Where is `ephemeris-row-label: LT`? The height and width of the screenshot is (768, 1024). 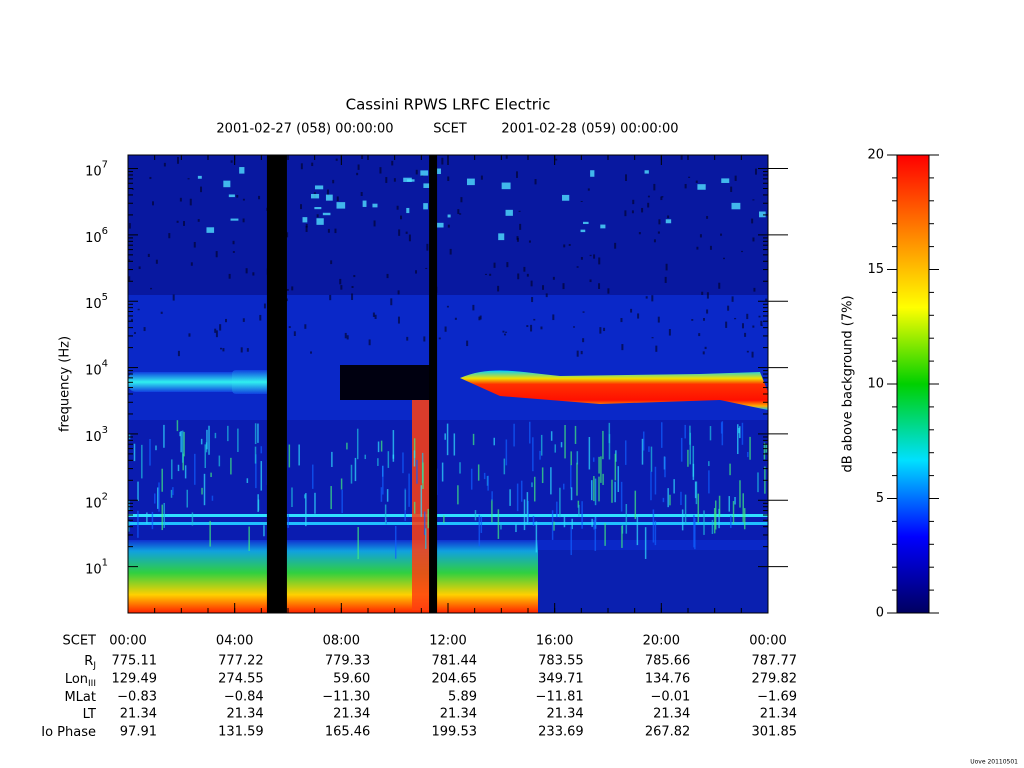
ephemeris-row-label: LT is located at coordinates (89, 714).